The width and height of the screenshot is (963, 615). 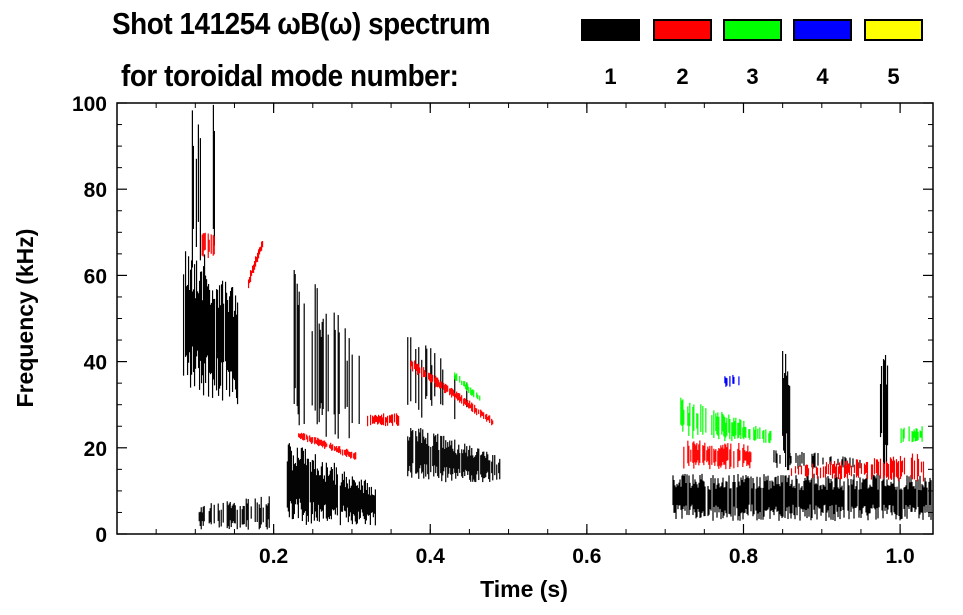 What do you see at coordinates (752, 76) in the screenshot?
I see `legend-label-3: 3` at bounding box center [752, 76].